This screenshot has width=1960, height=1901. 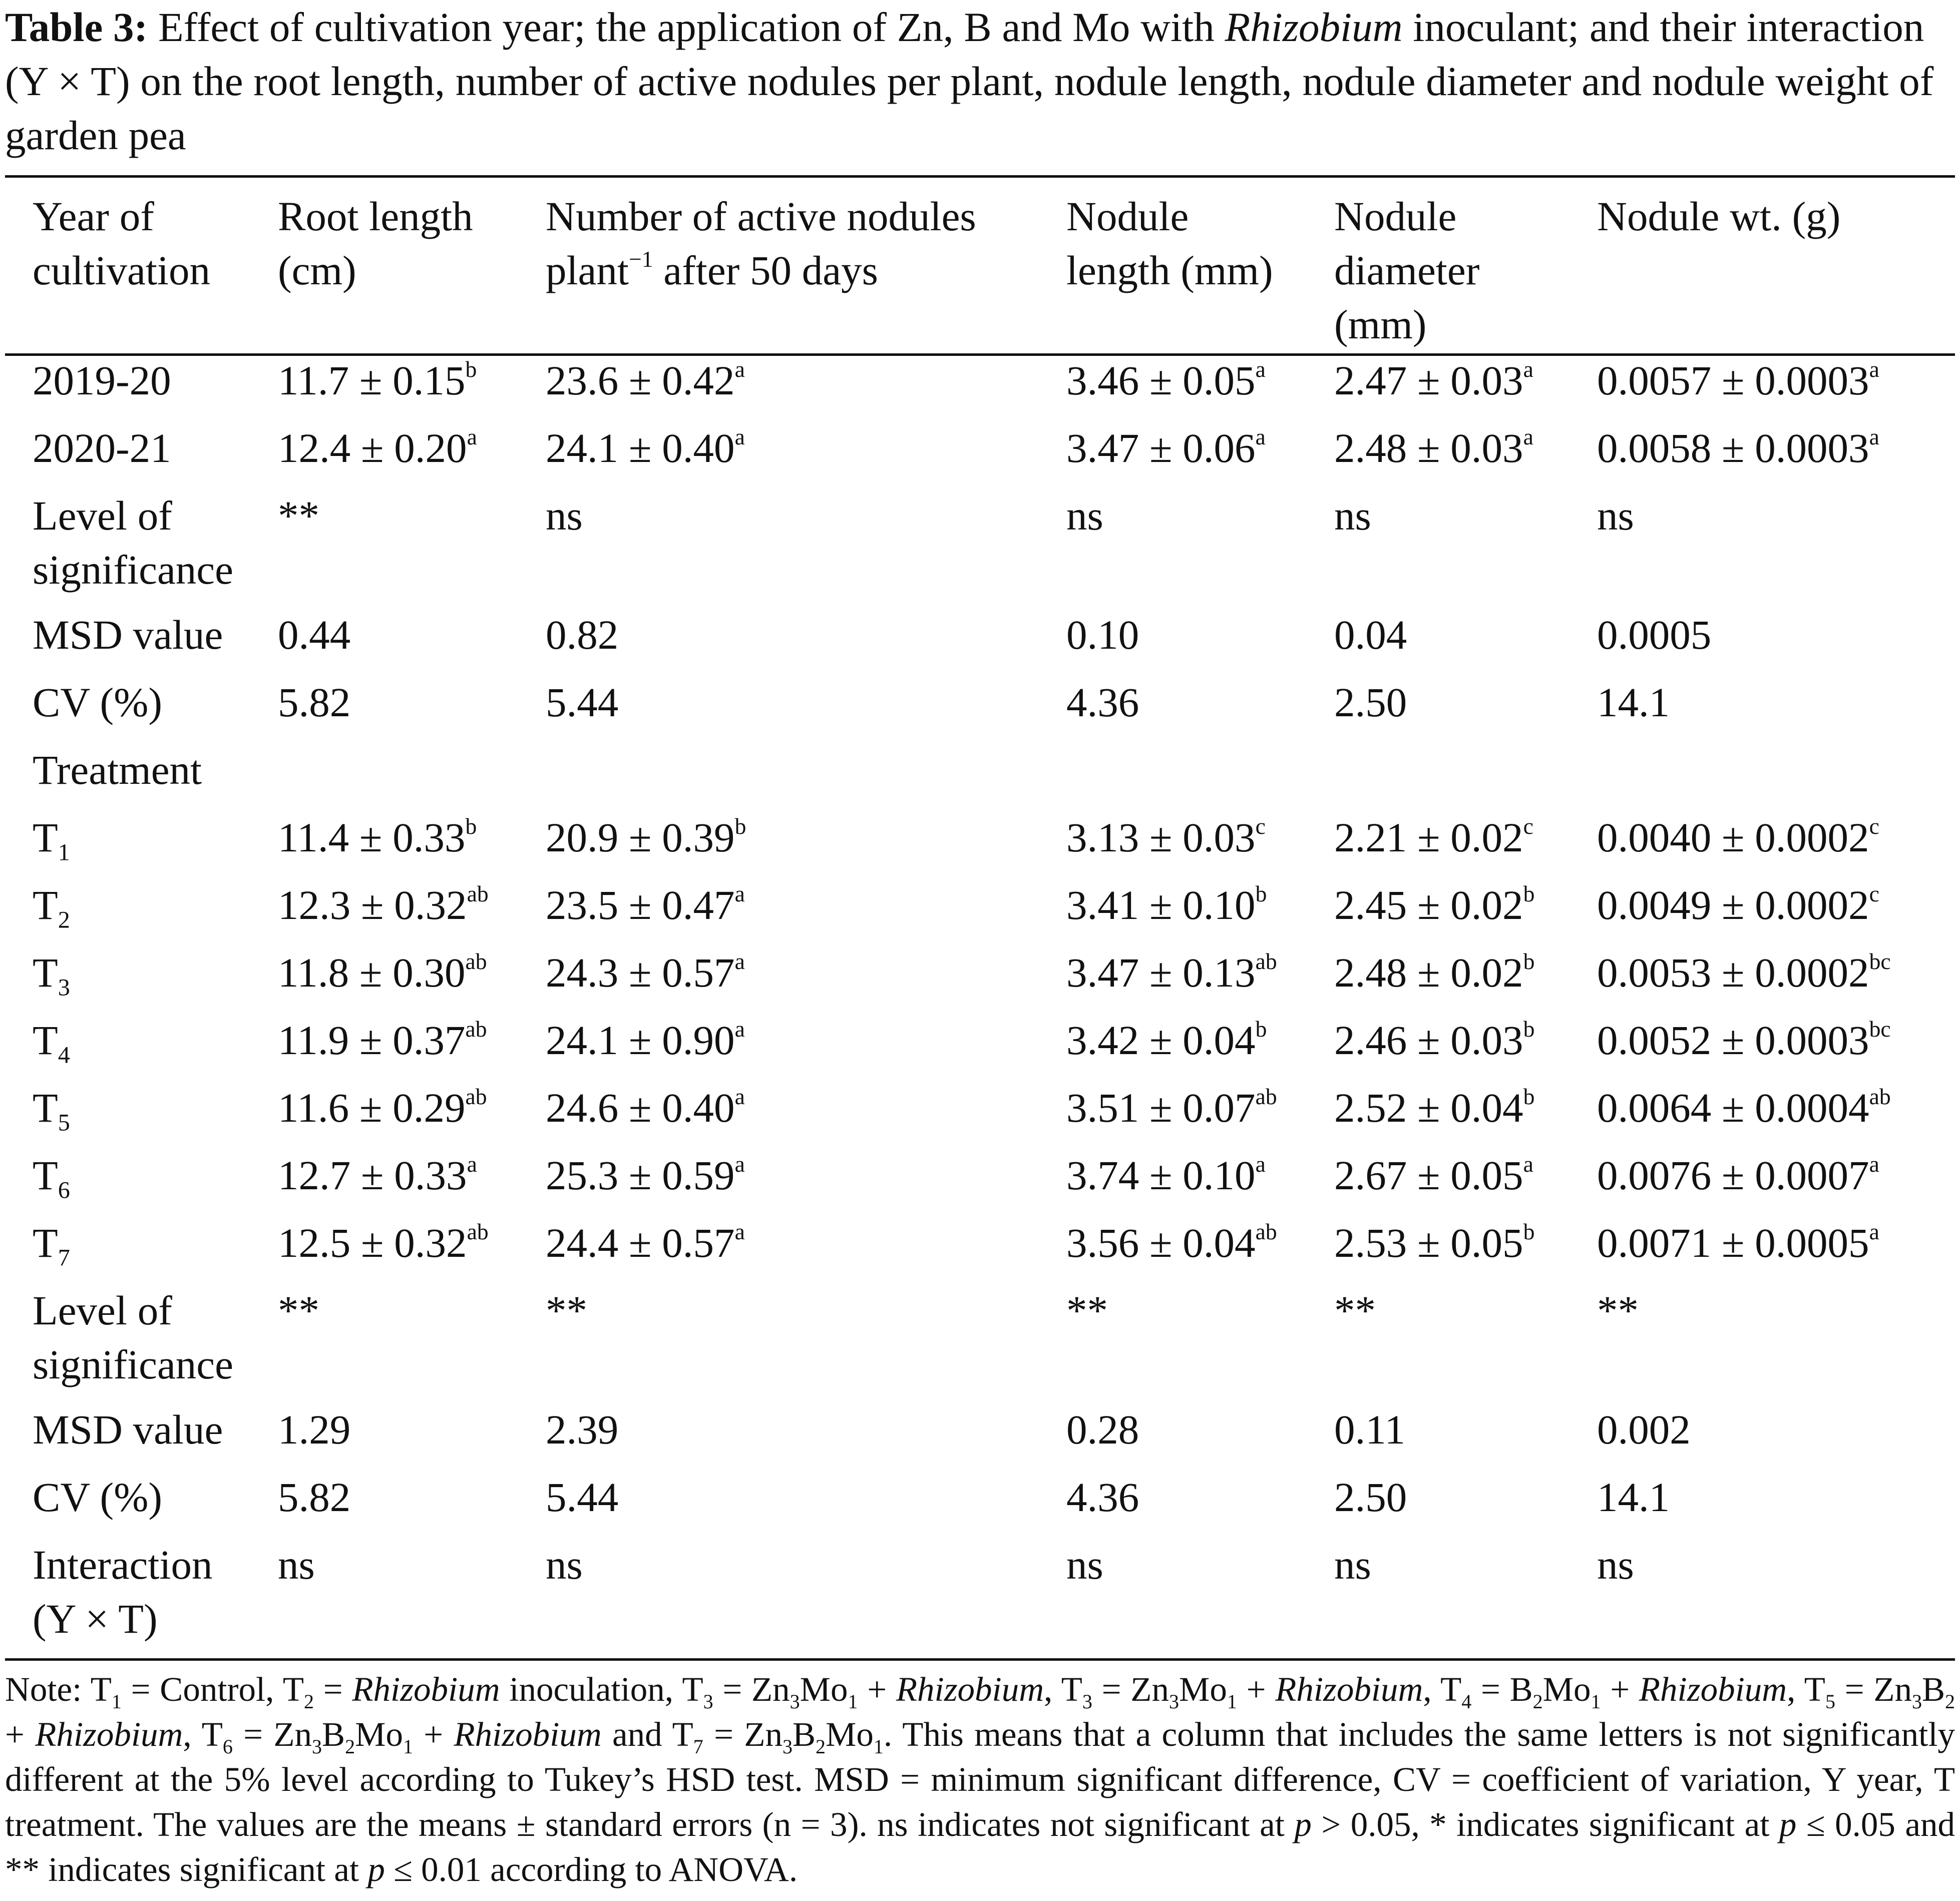 What do you see at coordinates (51, 1110) in the screenshot?
I see `row-label: T5` at bounding box center [51, 1110].